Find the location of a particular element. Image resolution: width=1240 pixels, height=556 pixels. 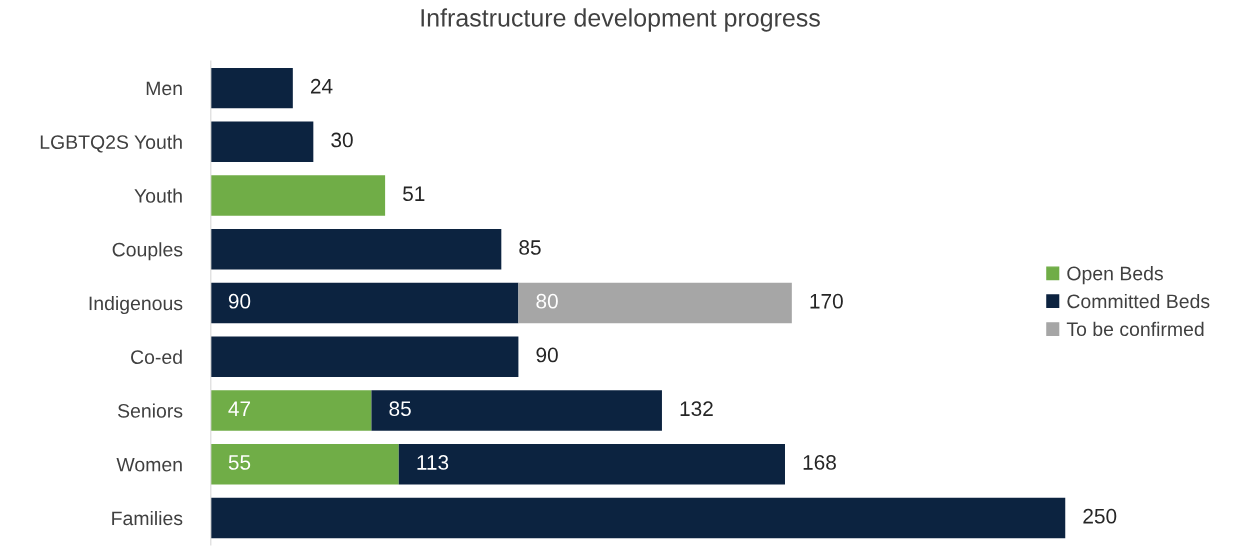

y-tick-label: Indigenous is located at coordinates (136, 305).